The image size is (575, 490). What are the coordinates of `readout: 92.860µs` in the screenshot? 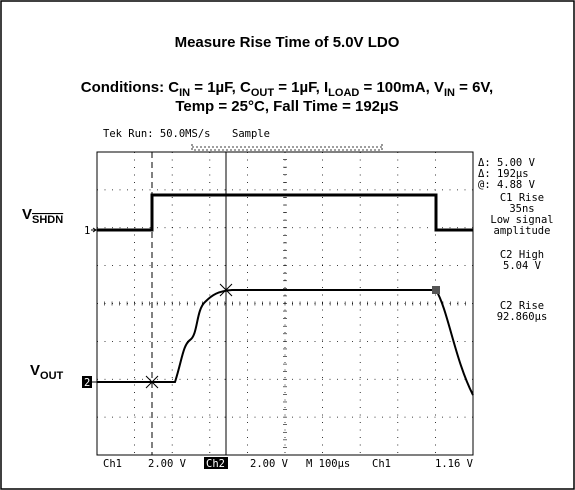 It's located at (522, 317).